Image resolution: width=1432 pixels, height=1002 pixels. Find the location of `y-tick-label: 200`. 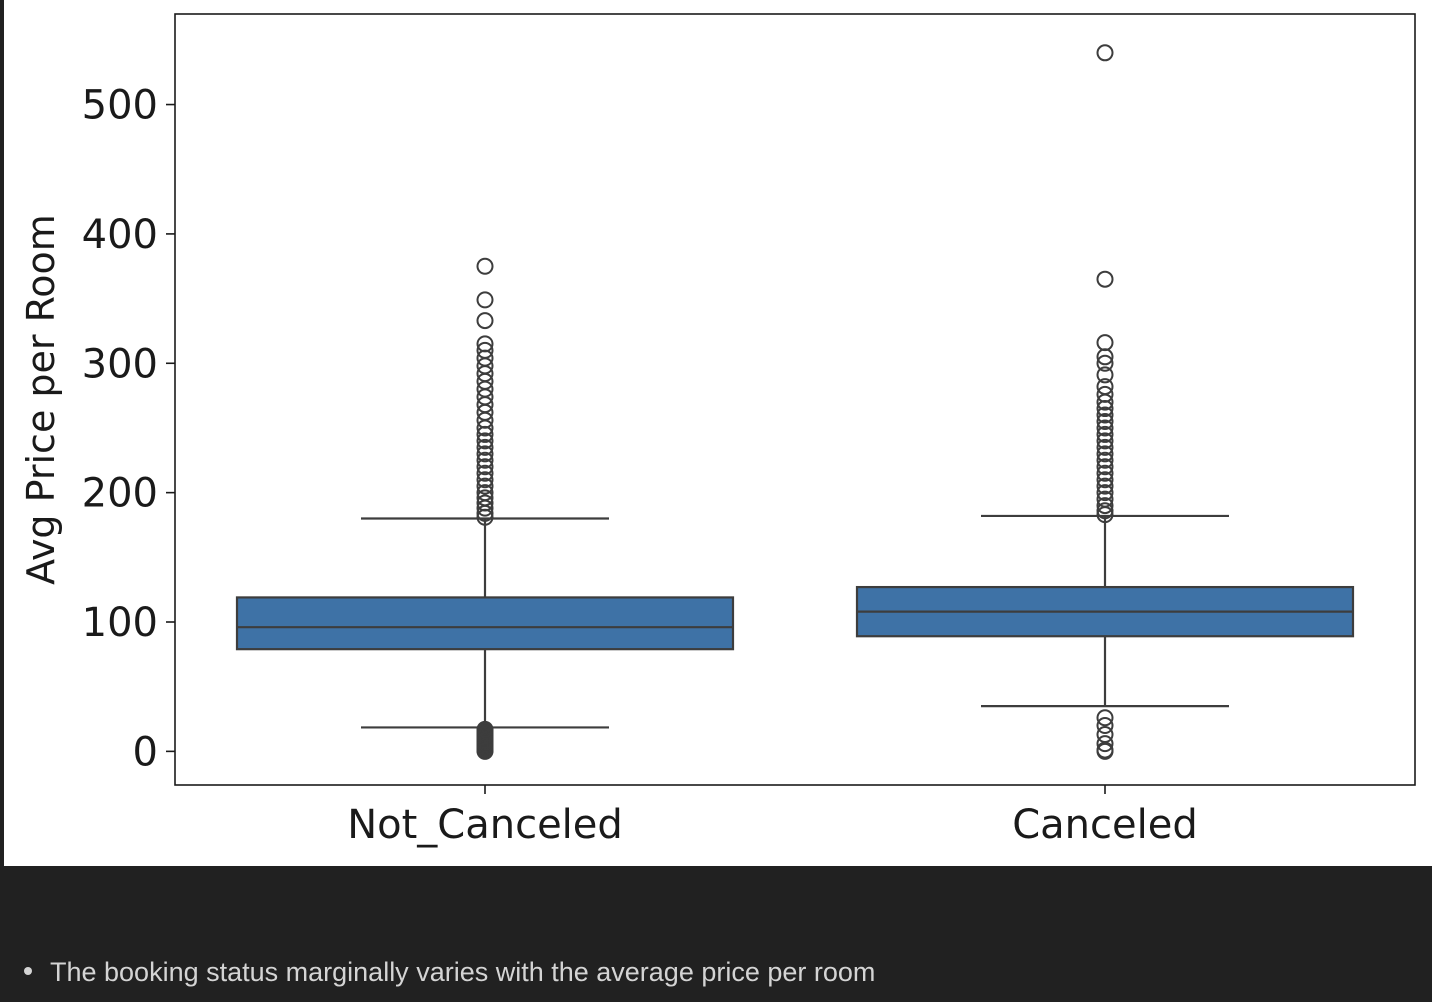

y-tick-label: 200 is located at coordinates (120, 494).